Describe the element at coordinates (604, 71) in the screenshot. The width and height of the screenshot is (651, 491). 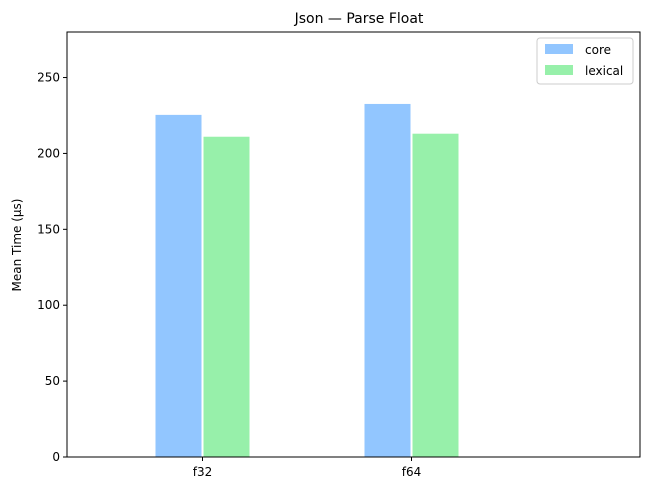
I see `legend-label-lexical: lexical` at that location.